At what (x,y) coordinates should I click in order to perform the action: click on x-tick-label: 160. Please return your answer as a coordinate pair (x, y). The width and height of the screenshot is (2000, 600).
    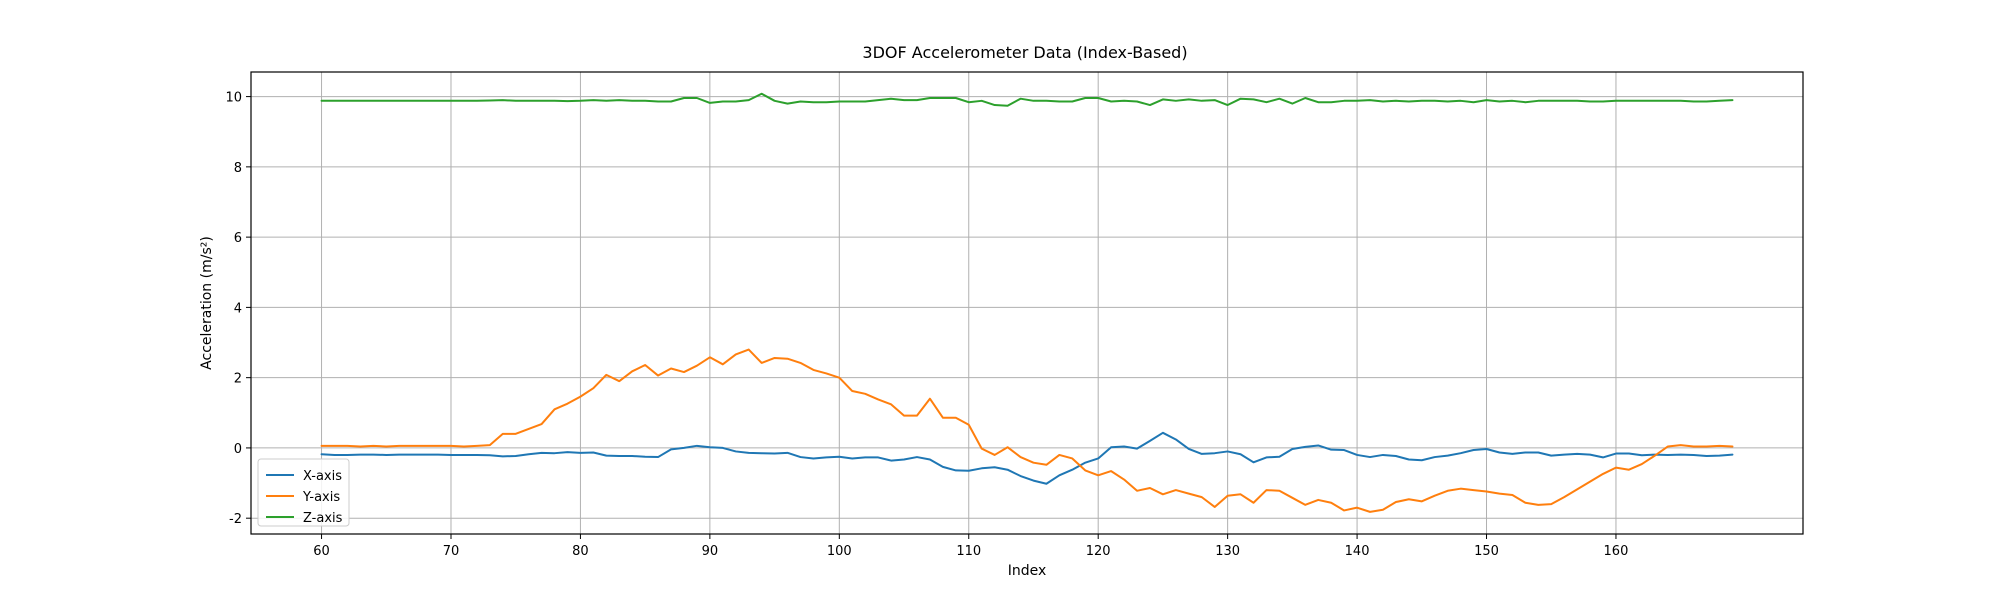
    Looking at the image, I should click on (1616, 551).